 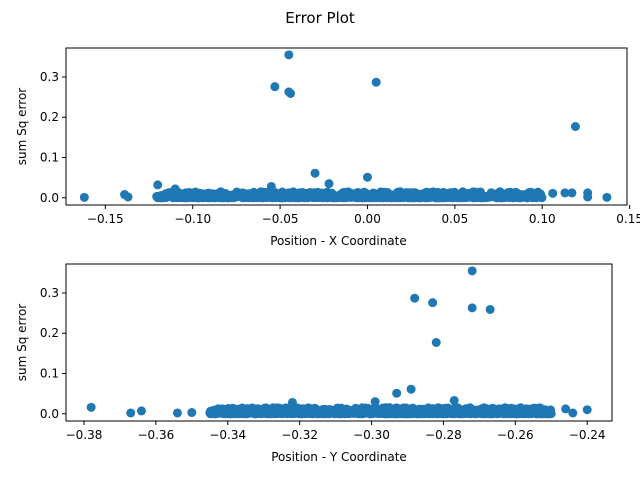 What do you see at coordinates (49, 414) in the screenshot?
I see `y-tick-label: 0.0` at bounding box center [49, 414].